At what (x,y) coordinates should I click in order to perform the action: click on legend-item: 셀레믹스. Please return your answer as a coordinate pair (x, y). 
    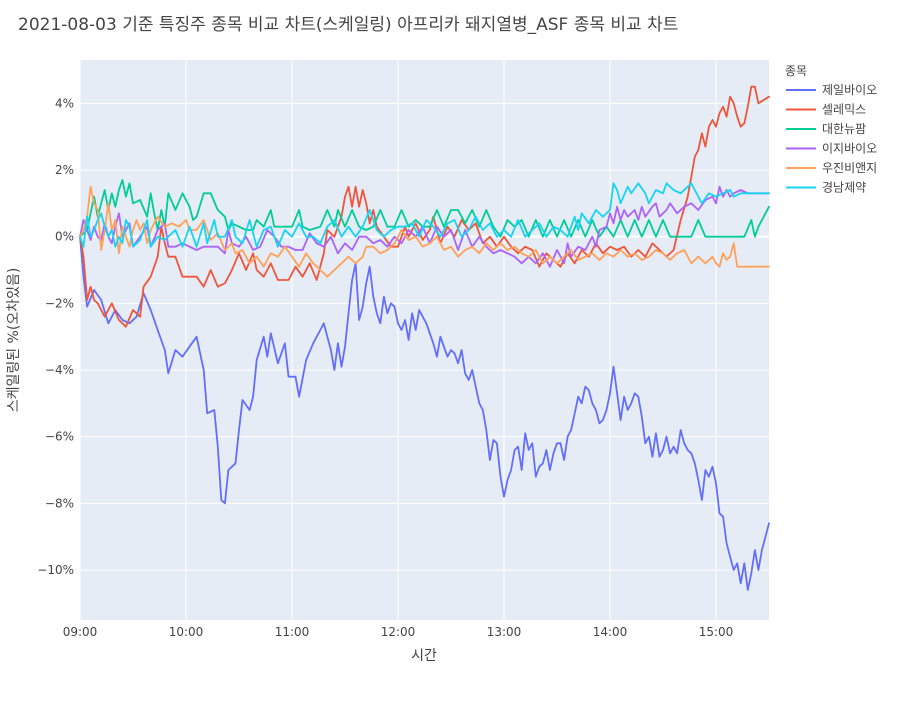
    Looking at the image, I should click on (826, 110).